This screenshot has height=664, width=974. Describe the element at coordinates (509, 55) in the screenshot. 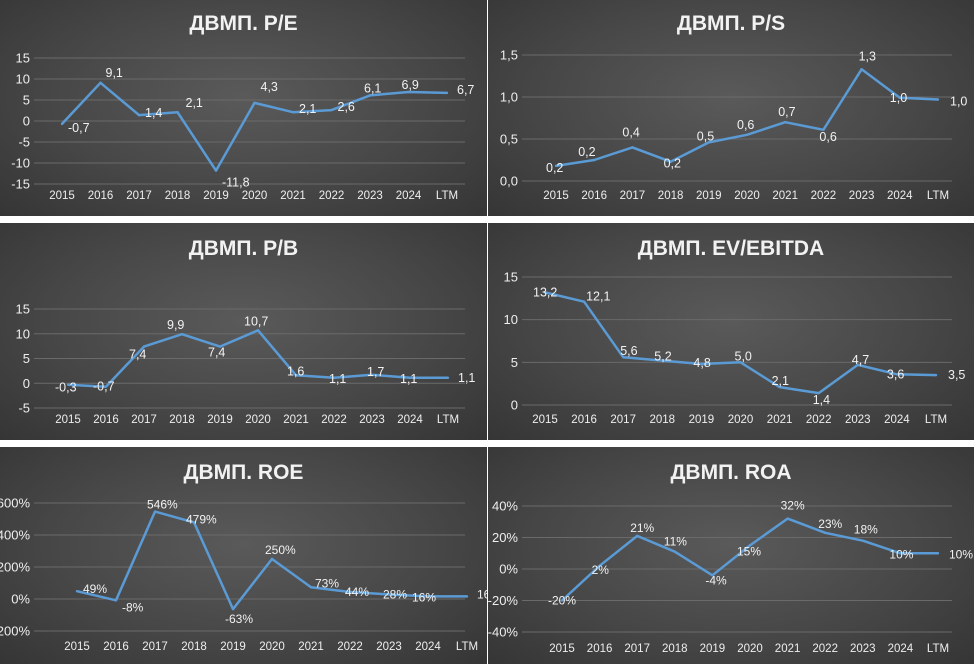

I see `y-tick-label: 1,5` at that location.